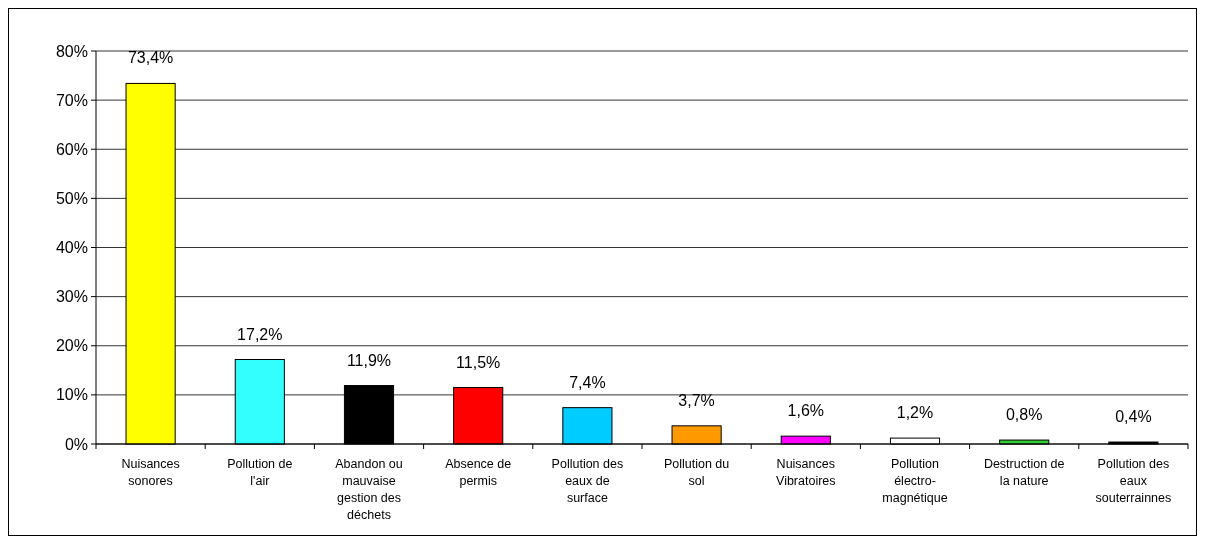 This screenshot has height=544, width=1205. What do you see at coordinates (260, 472) in the screenshot?
I see `x-tick-label: Pollution de l'air` at bounding box center [260, 472].